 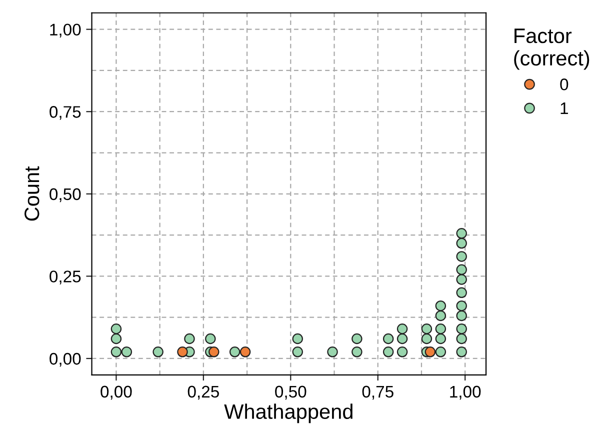 I want to click on y-tick-label: 0,00, so click(x=65, y=359).